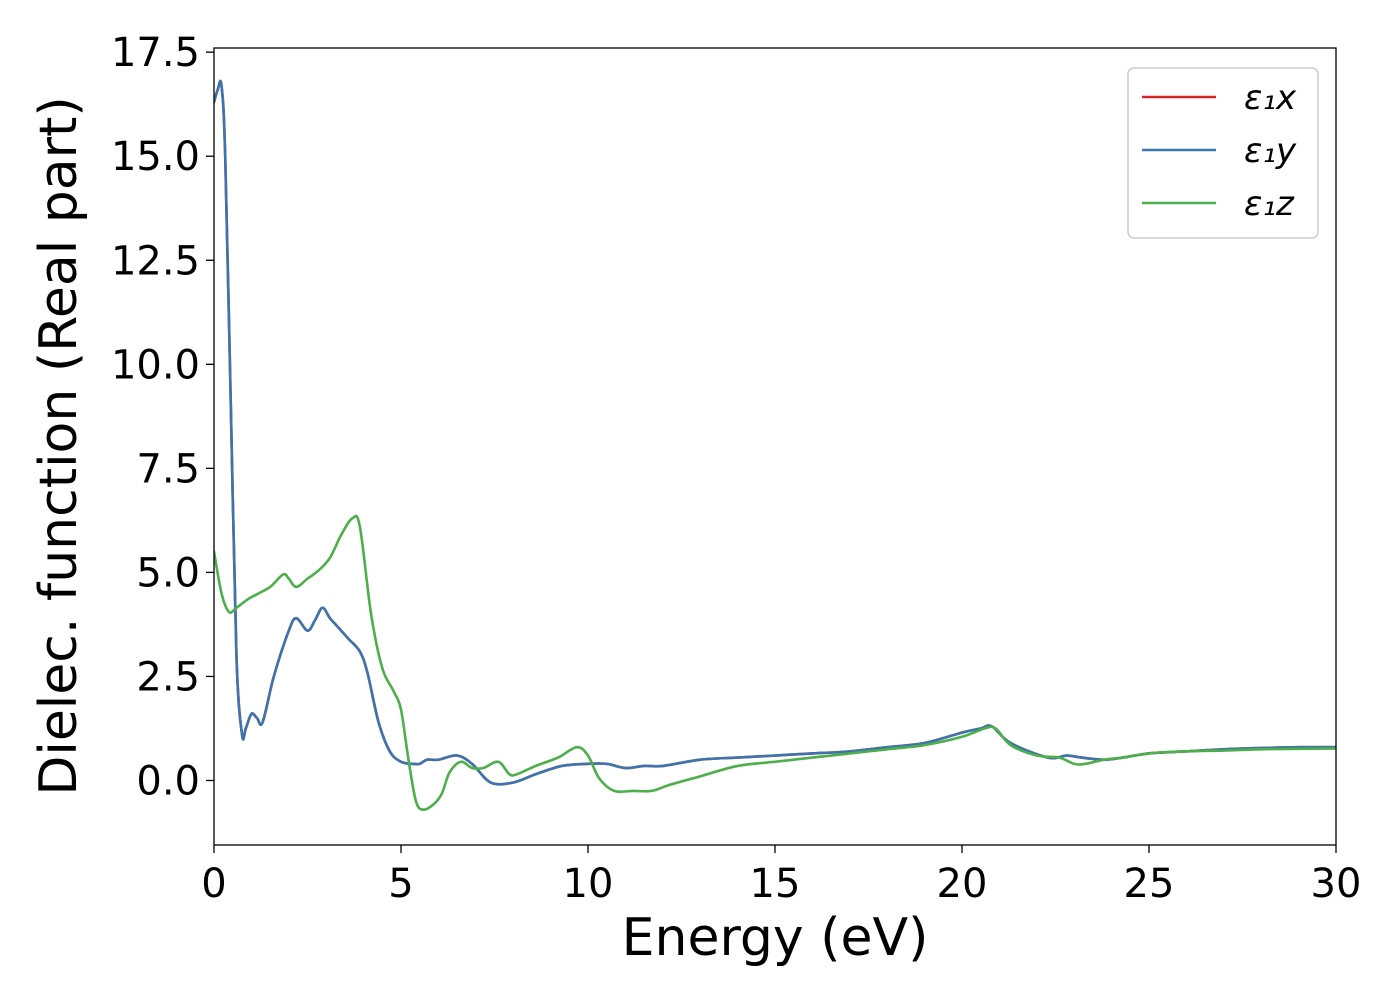  What do you see at coordinates (1270, 151) in the screenshot?
I see `legend-item-e1y: ε₁y` at bounding box center [1270, 151].